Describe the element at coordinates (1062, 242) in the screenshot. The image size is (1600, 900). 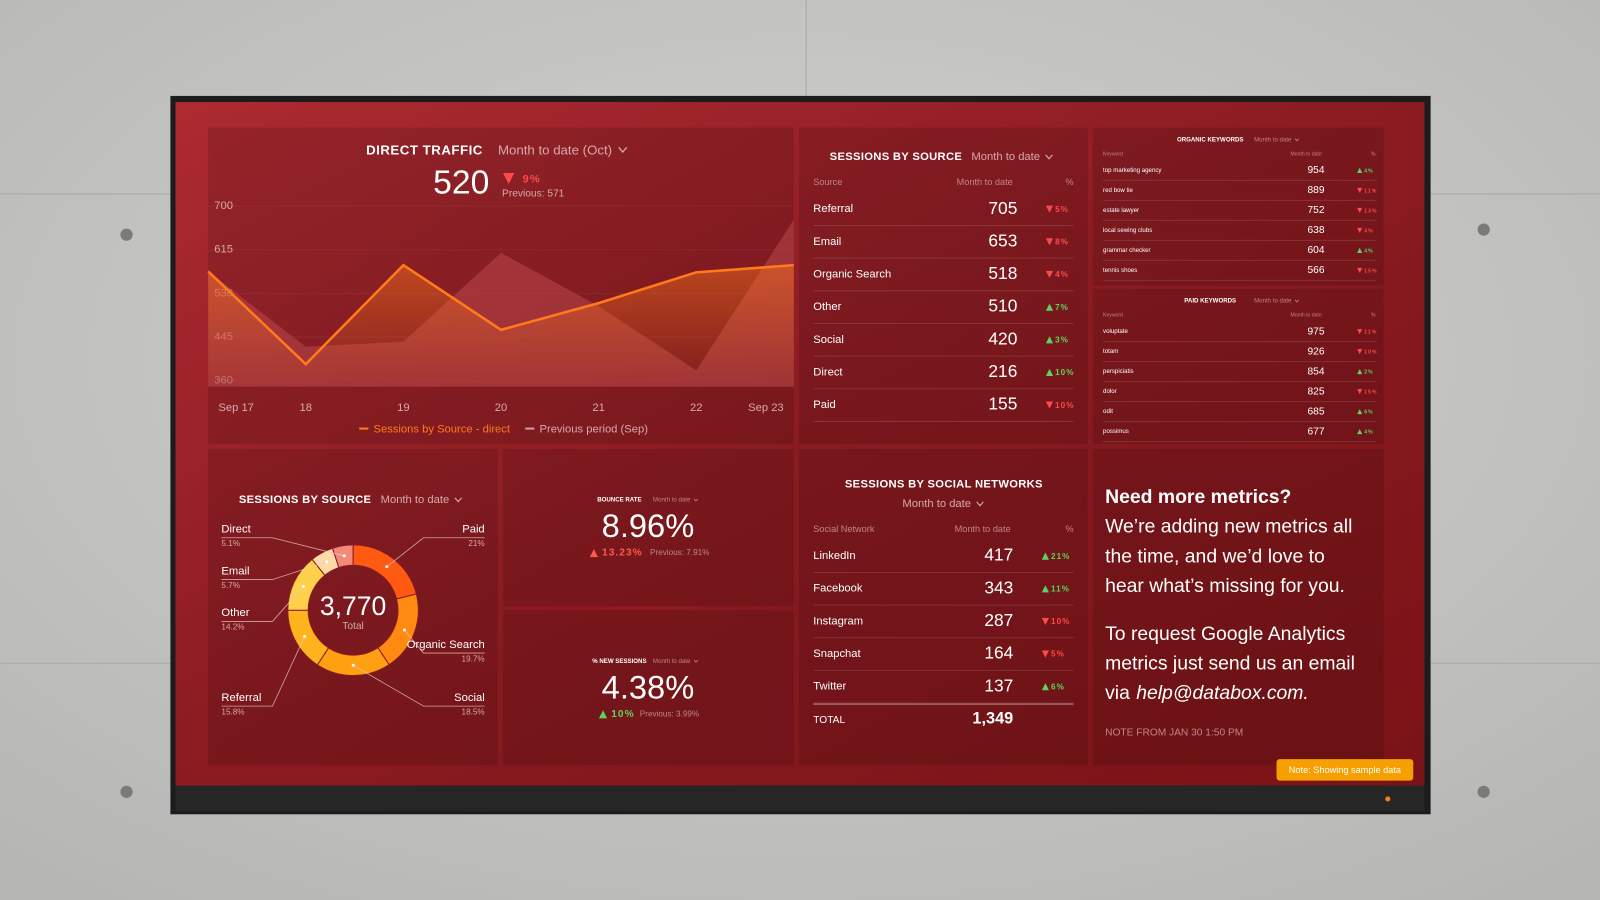
I see `row-change: 8%` at that location.